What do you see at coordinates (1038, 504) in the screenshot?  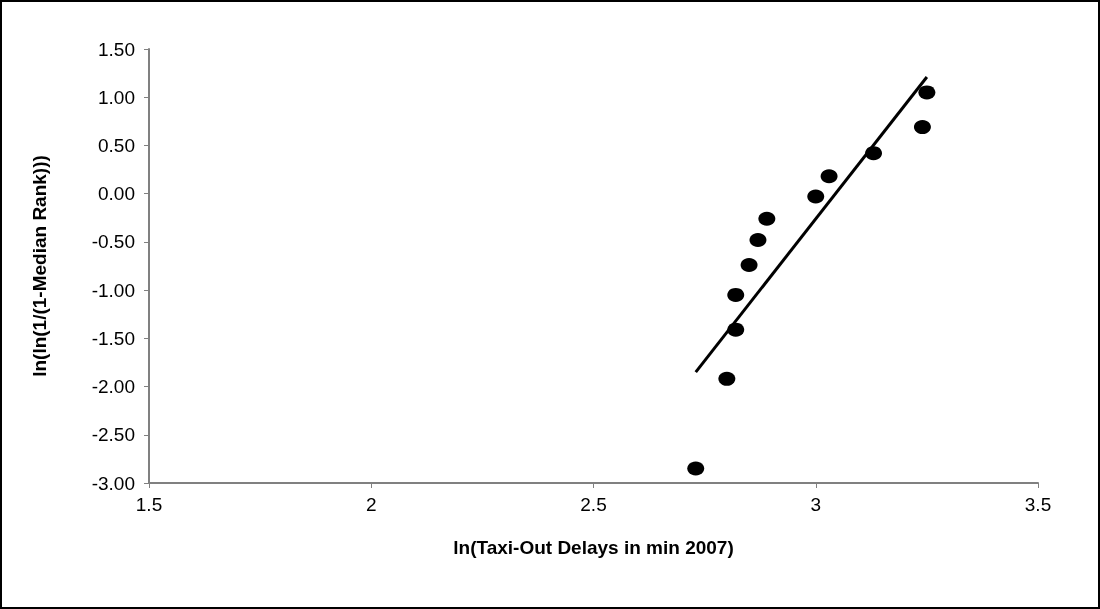 I see `x-tick-label: 3.5` at bounding box center [1038, 504].